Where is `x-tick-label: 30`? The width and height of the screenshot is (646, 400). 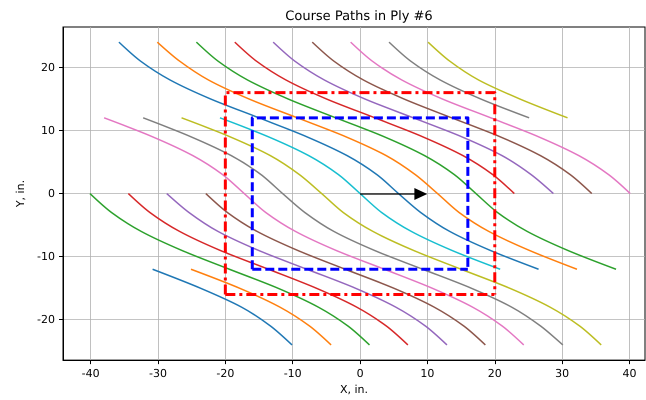
x-tick-label: 30 is located at coordinates (562, 373).